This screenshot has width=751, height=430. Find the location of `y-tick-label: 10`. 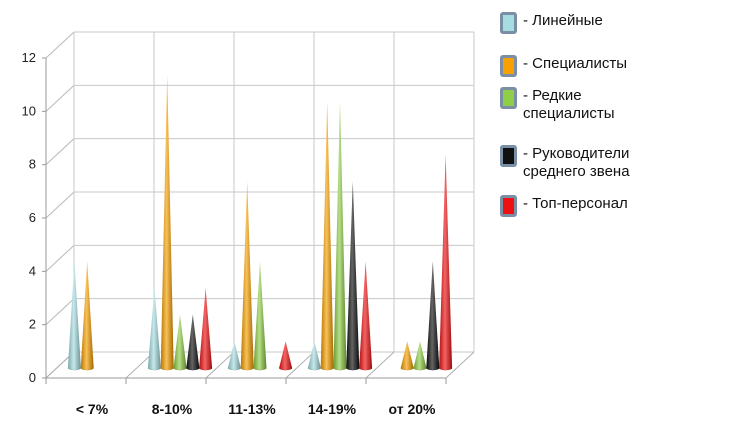

y-tick-label: 10 is located at coordinates (29, 110).